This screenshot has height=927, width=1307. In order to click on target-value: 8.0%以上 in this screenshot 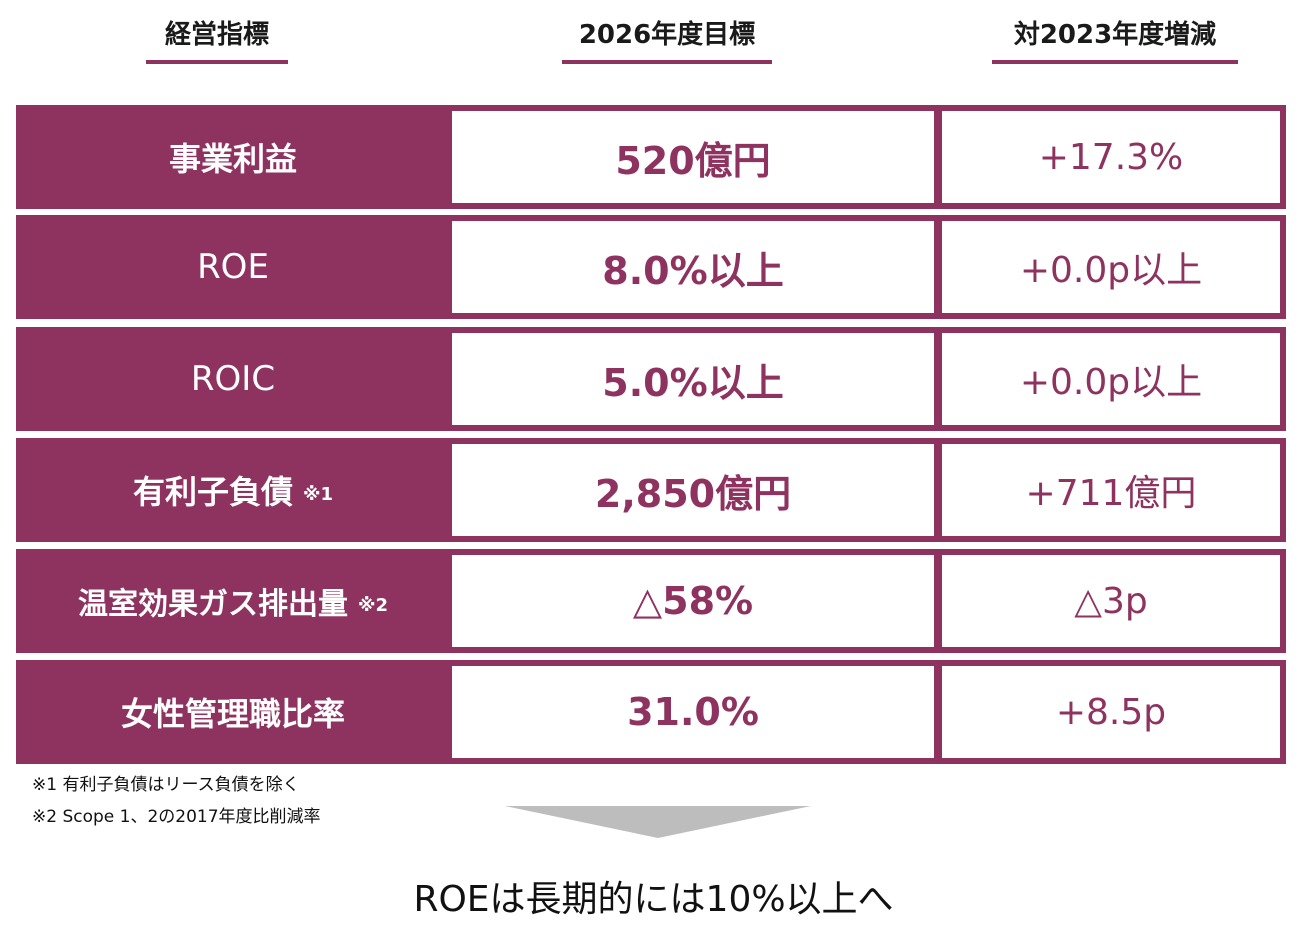, I will do `click(693, 270)`.